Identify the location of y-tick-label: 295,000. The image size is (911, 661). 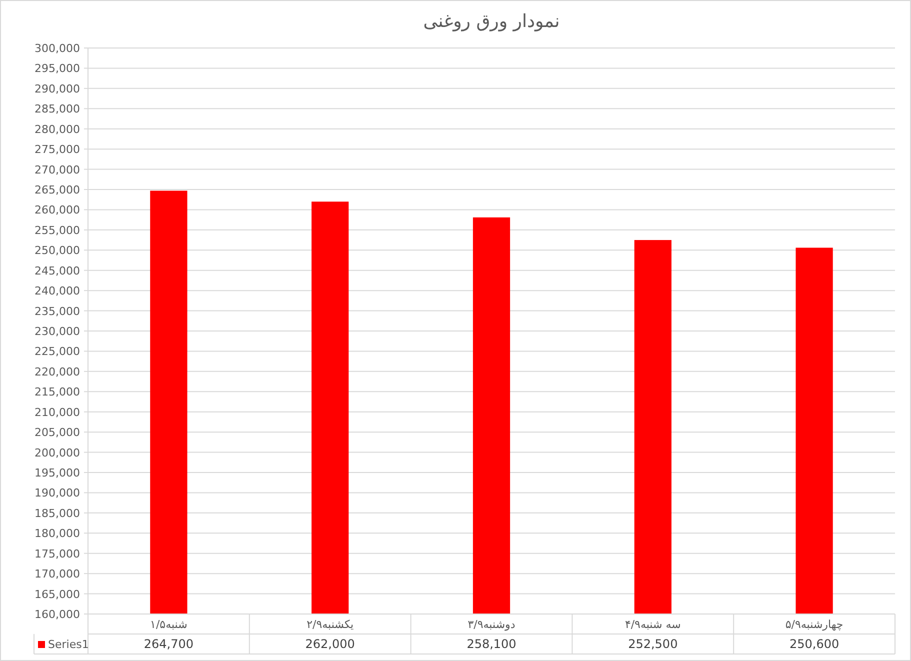
(57, 69).